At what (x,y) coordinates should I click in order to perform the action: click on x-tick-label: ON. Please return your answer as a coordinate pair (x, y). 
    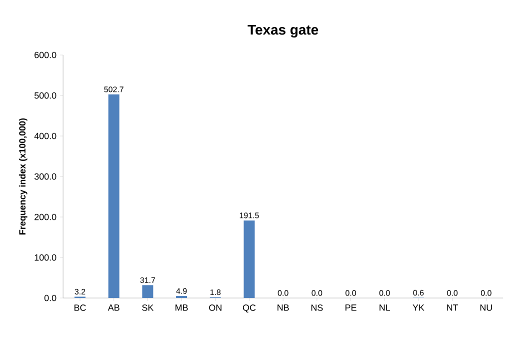
    Looking at the image, I should click on (215, 307).